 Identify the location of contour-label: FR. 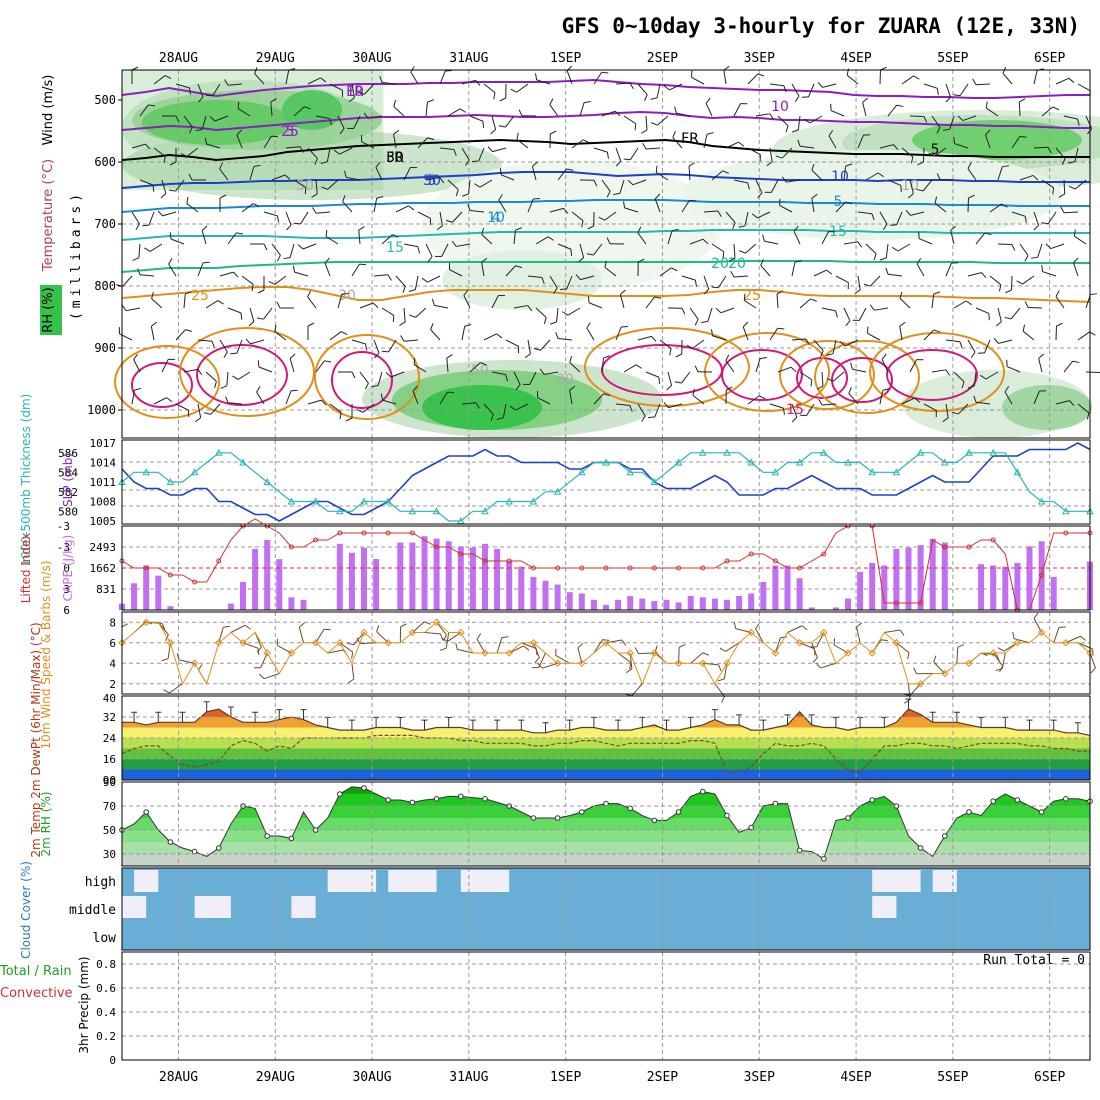
(355, 92).